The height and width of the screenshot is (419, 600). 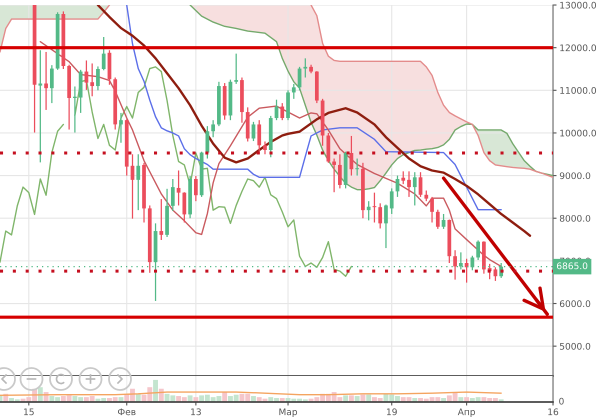 What do you see at coordinates (391, 412) in the screenshot?
I see `x-tick-label: 19` at bounding box center [391, 412].